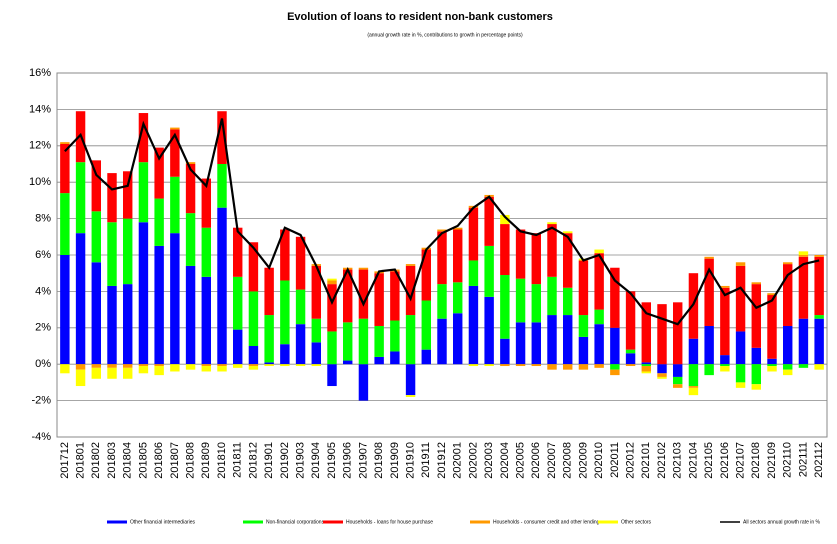 The width and height of the screenshot is (837, 544). I want to click on legend-label: Non-financial corporations, so click(295, 522).